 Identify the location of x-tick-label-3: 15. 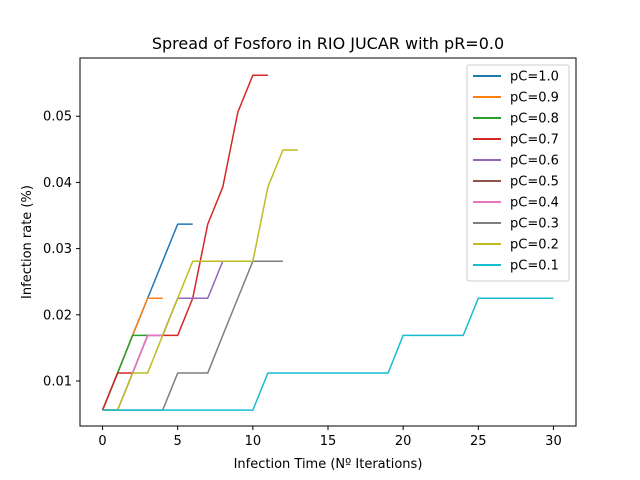
(328, 441).